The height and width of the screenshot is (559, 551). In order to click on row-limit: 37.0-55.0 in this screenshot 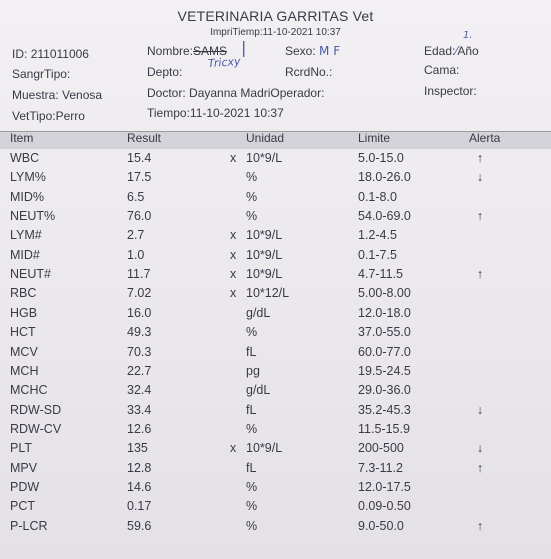, I will do `click(384, 332)`.